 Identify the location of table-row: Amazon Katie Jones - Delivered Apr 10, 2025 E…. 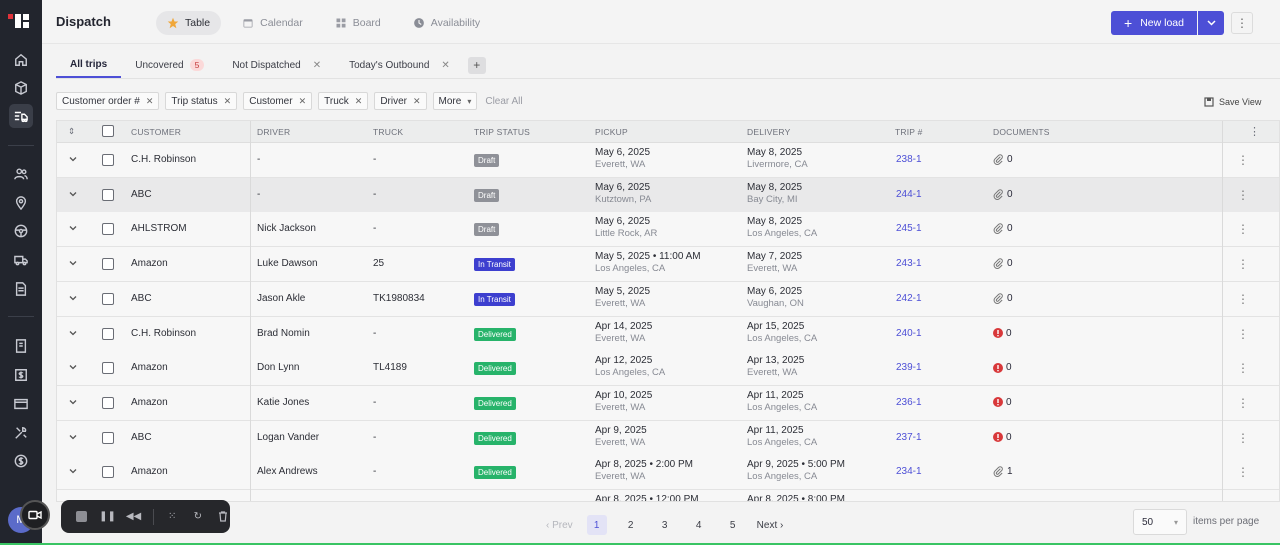
(668, 403).